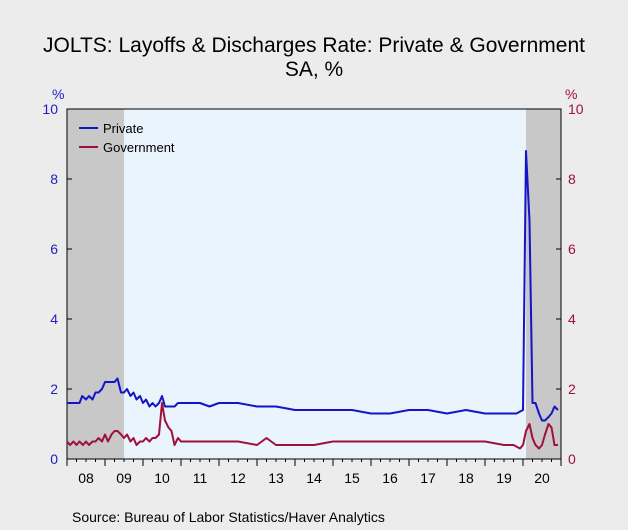 This screenshot has width=628, height=530. I want to click on x-tick-label: 13, so click(276, 478).